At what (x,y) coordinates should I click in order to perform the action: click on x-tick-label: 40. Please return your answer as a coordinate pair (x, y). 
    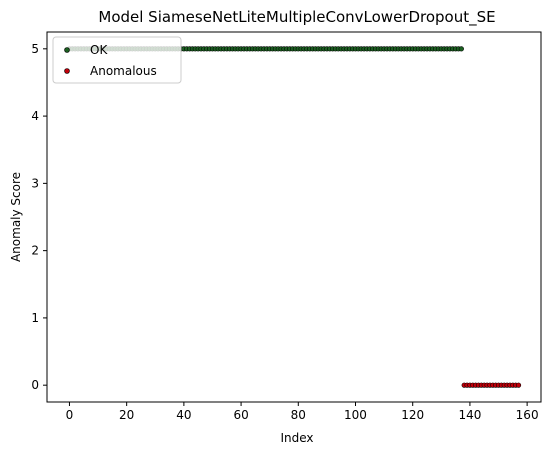
    Looking at the image, I should click on (183, 415).